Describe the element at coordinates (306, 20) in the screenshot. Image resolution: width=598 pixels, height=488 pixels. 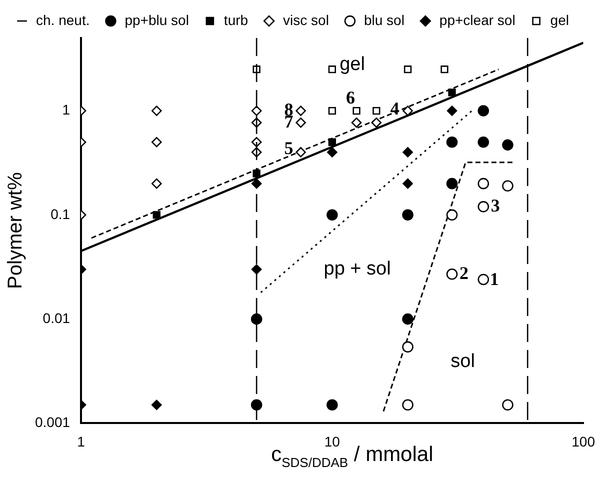
I see `legend-label: visc sol` at that location.